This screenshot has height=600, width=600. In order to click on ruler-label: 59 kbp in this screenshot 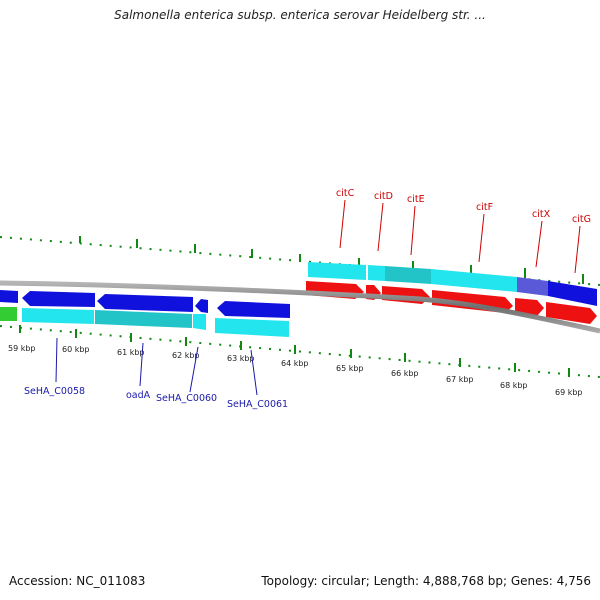, I will do `click(22, 348)`.